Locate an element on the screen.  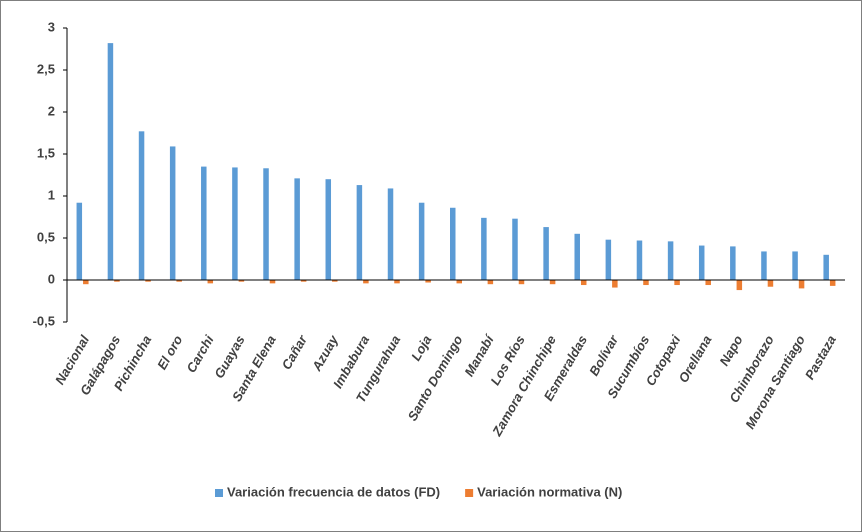
y-tick-label: 2,5 is located at coordinates (46, 68).